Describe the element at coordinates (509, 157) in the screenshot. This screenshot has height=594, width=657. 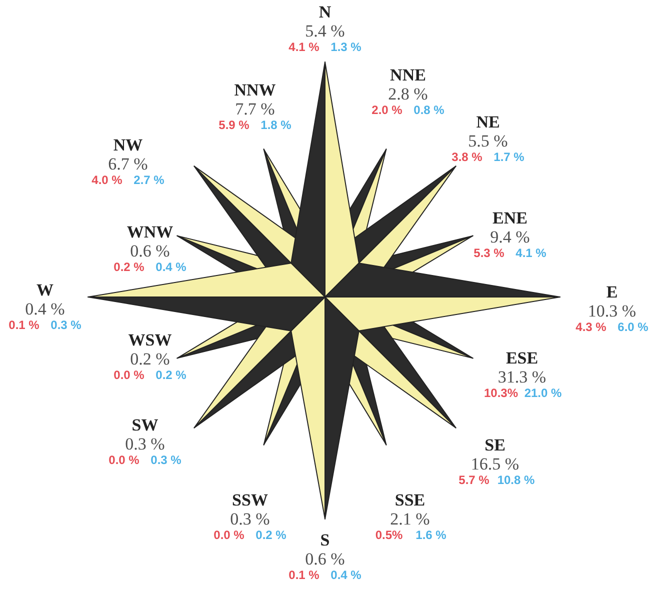
I see `data-label: 1.7 %` at that location.